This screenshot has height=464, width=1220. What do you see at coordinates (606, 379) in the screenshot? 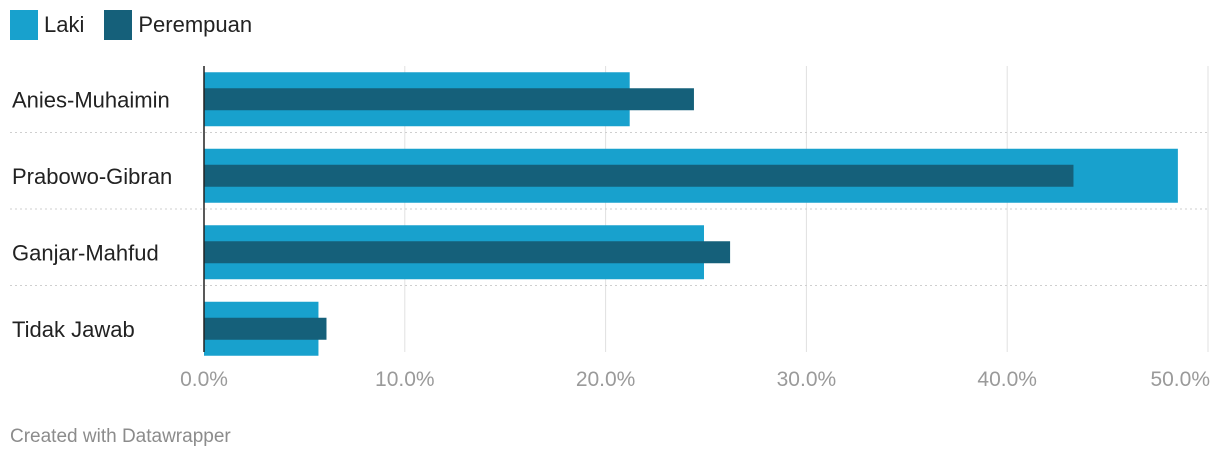
I see `x-tick-label-2: 20.0%` at bounding box center [606, 379].